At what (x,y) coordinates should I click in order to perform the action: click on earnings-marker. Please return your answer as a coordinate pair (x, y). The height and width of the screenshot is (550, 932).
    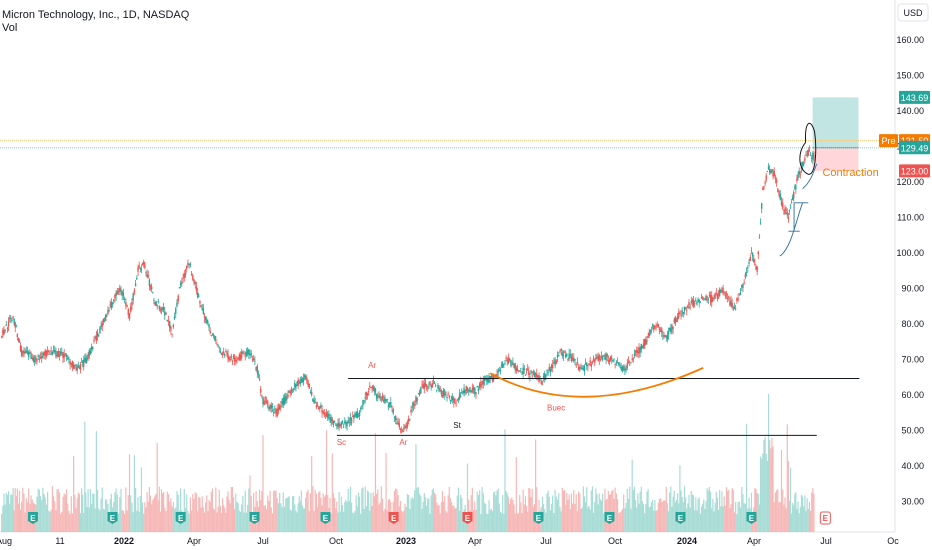
    Looking at the image, I should click on (825, 518).